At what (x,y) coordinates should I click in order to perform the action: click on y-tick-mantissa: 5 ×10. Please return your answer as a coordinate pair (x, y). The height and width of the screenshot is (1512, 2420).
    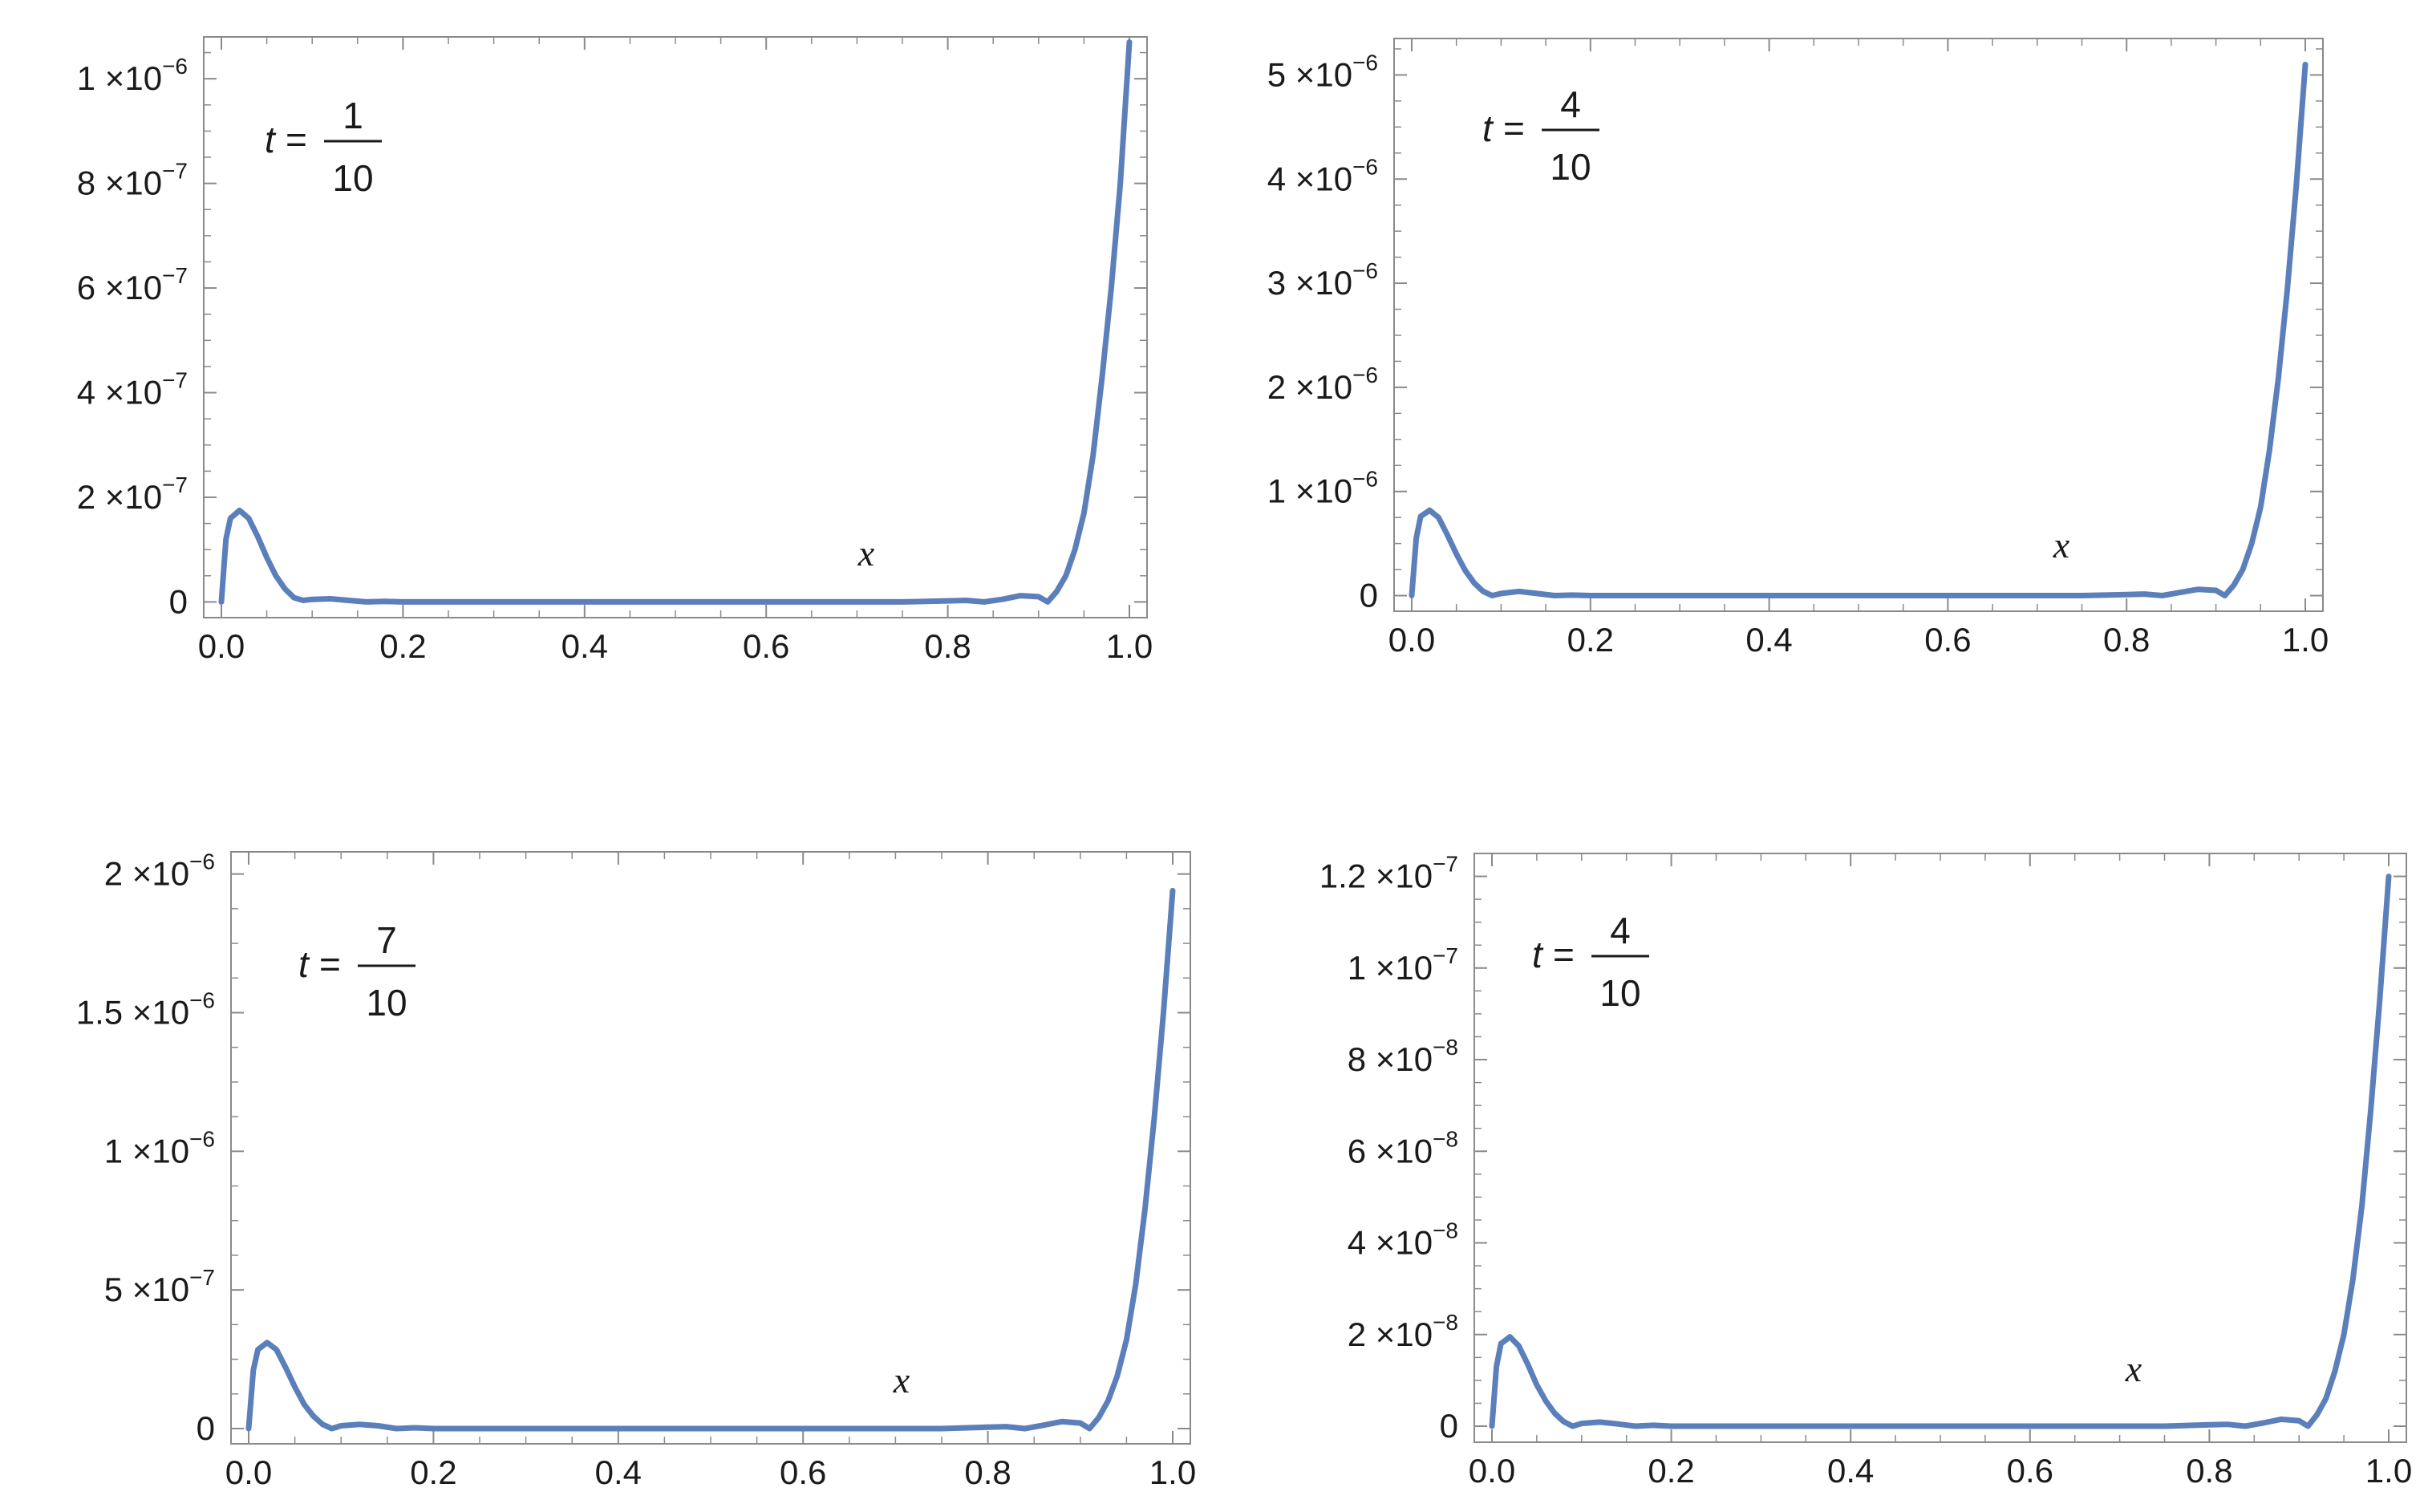
    Looking at the image, I should click on (1309, 74).